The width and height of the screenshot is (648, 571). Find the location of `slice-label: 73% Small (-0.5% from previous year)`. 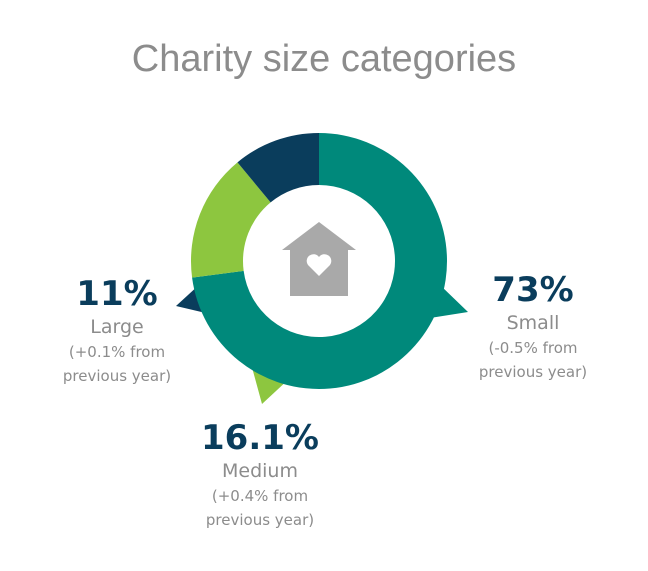

slice-label: 73% Small (-0.5% from previous year) is located at coordinates (533, 327).